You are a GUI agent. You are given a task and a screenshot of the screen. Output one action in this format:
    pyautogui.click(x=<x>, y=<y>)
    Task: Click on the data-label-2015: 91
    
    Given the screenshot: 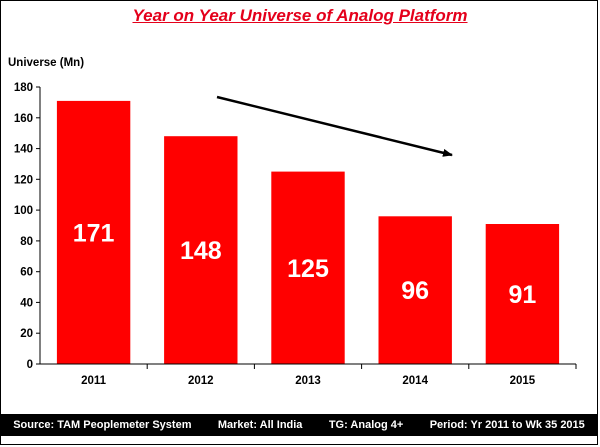 What is the action you would take?
    pyautogui.click(x=522, y=295)
    